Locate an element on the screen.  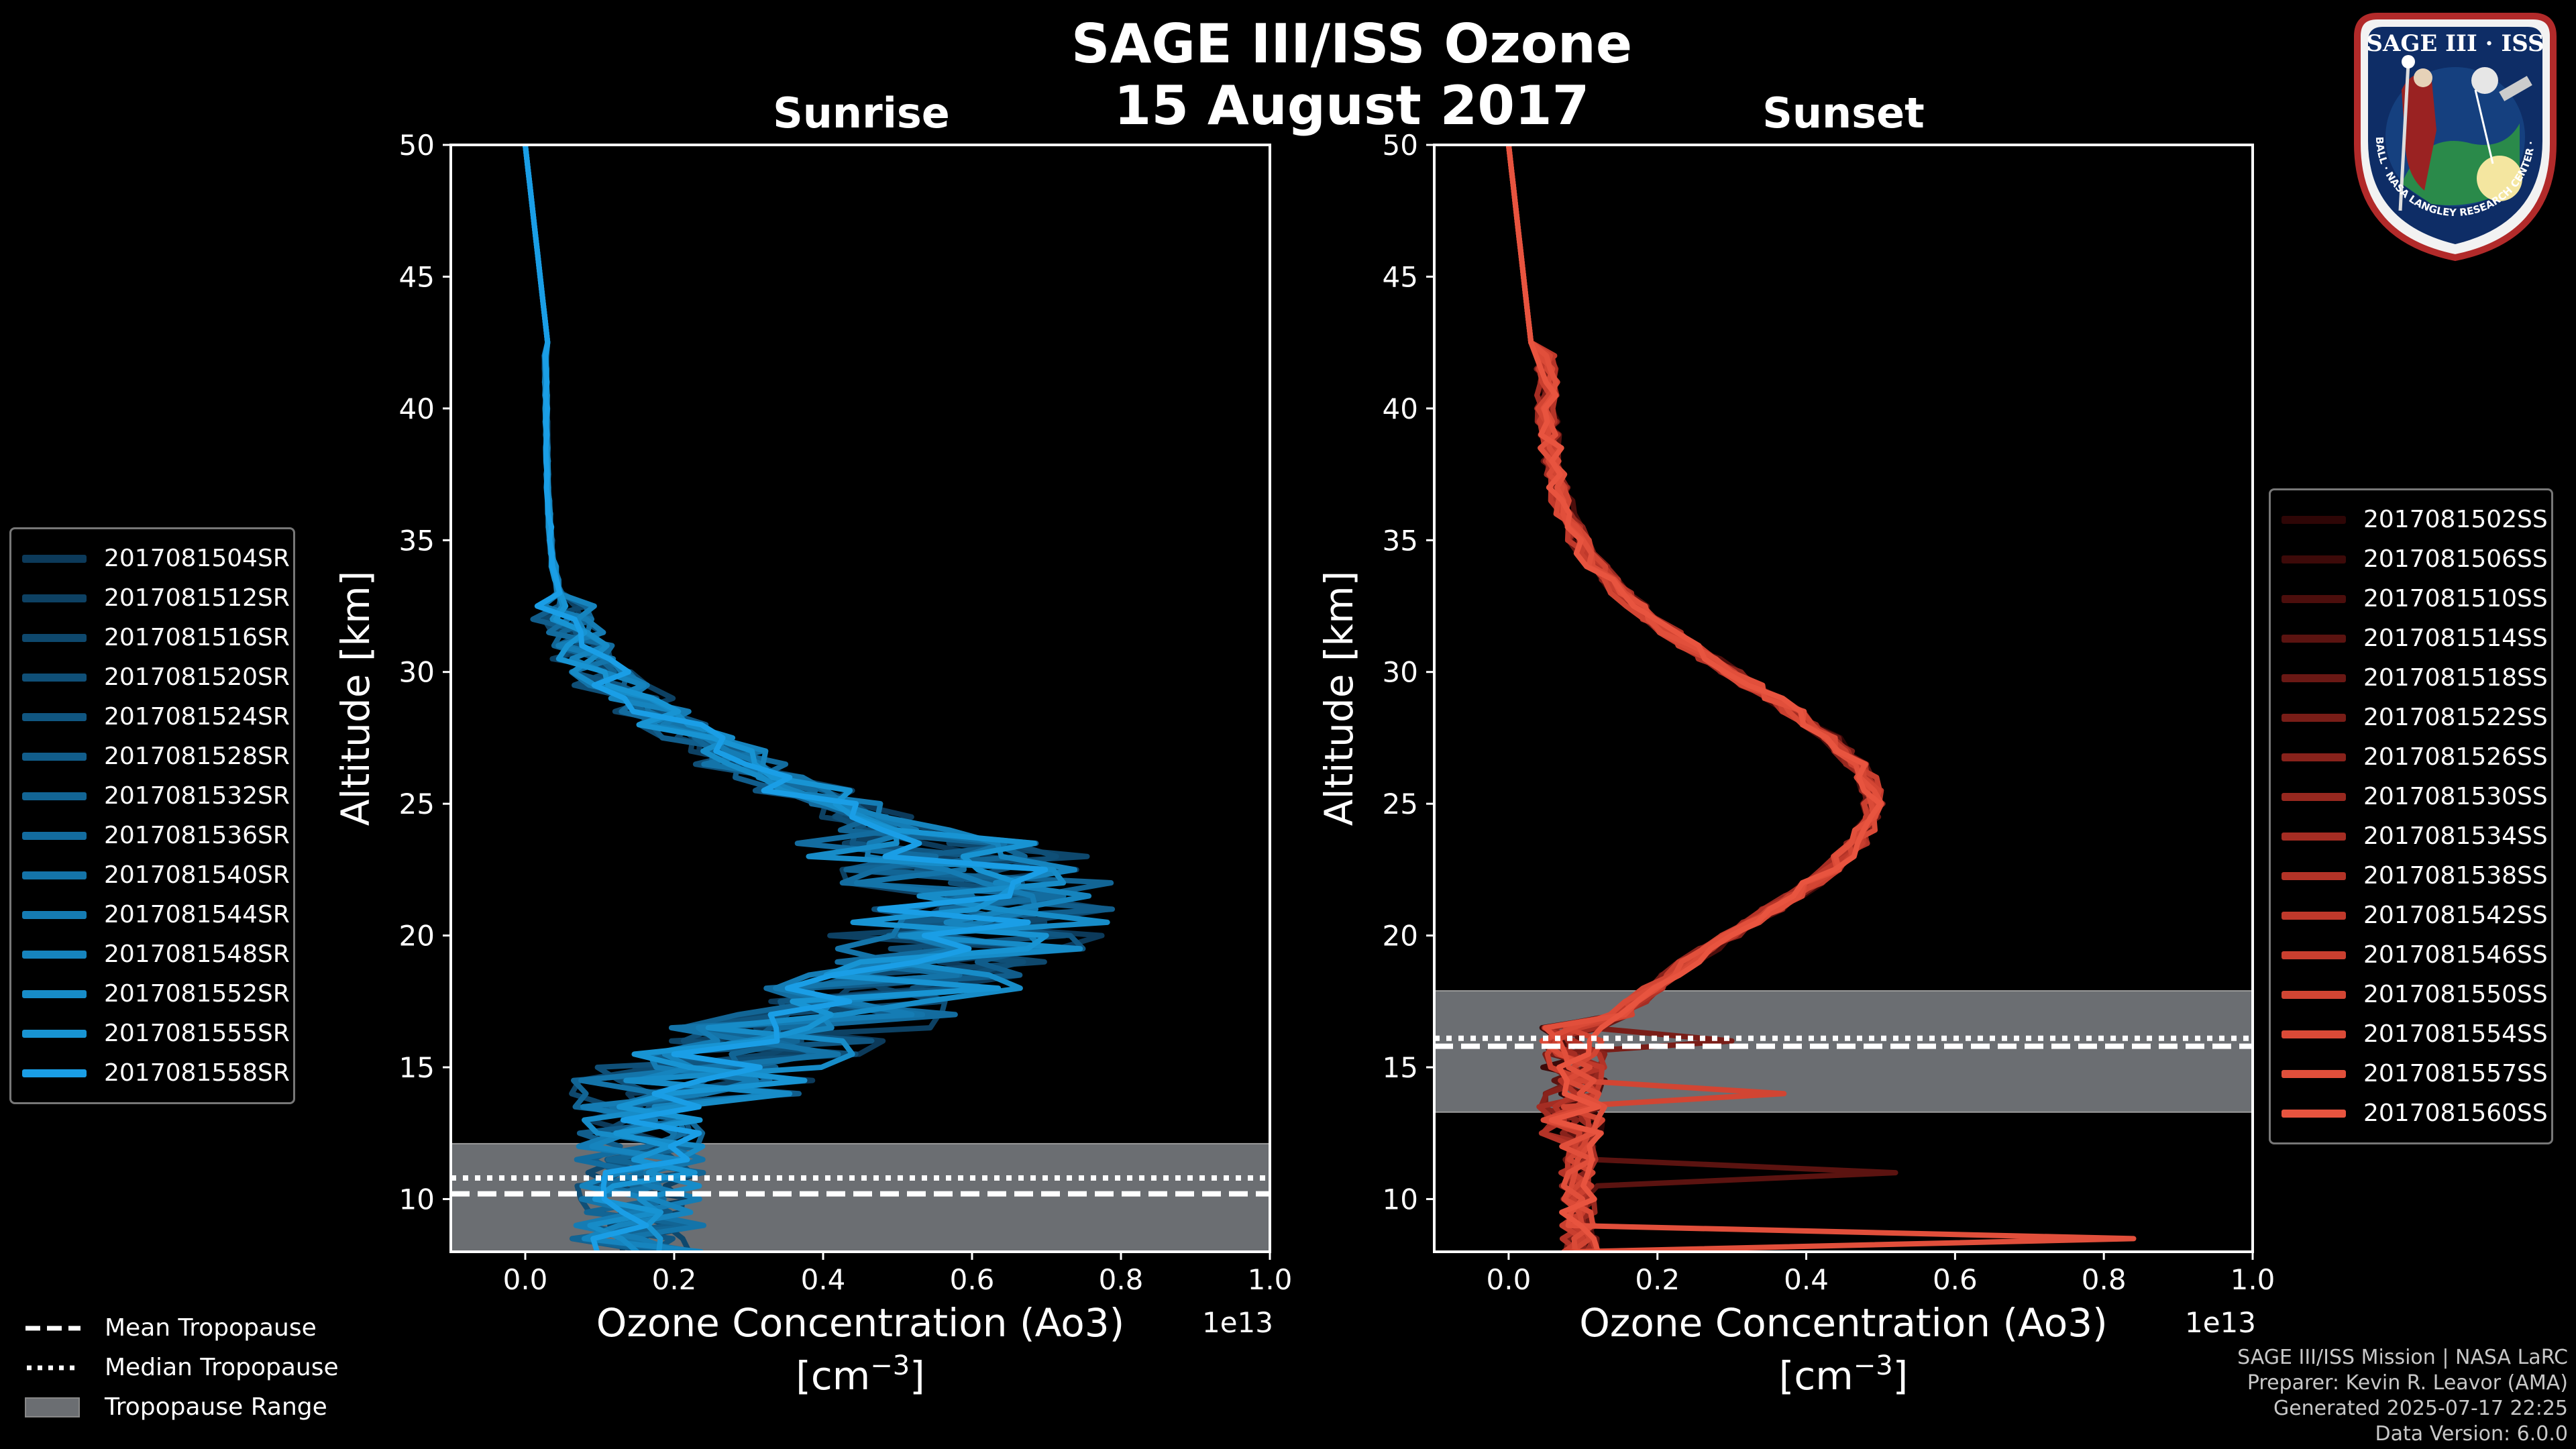
legend-item: 2017081506SS is located at coordinates (2415, 559).